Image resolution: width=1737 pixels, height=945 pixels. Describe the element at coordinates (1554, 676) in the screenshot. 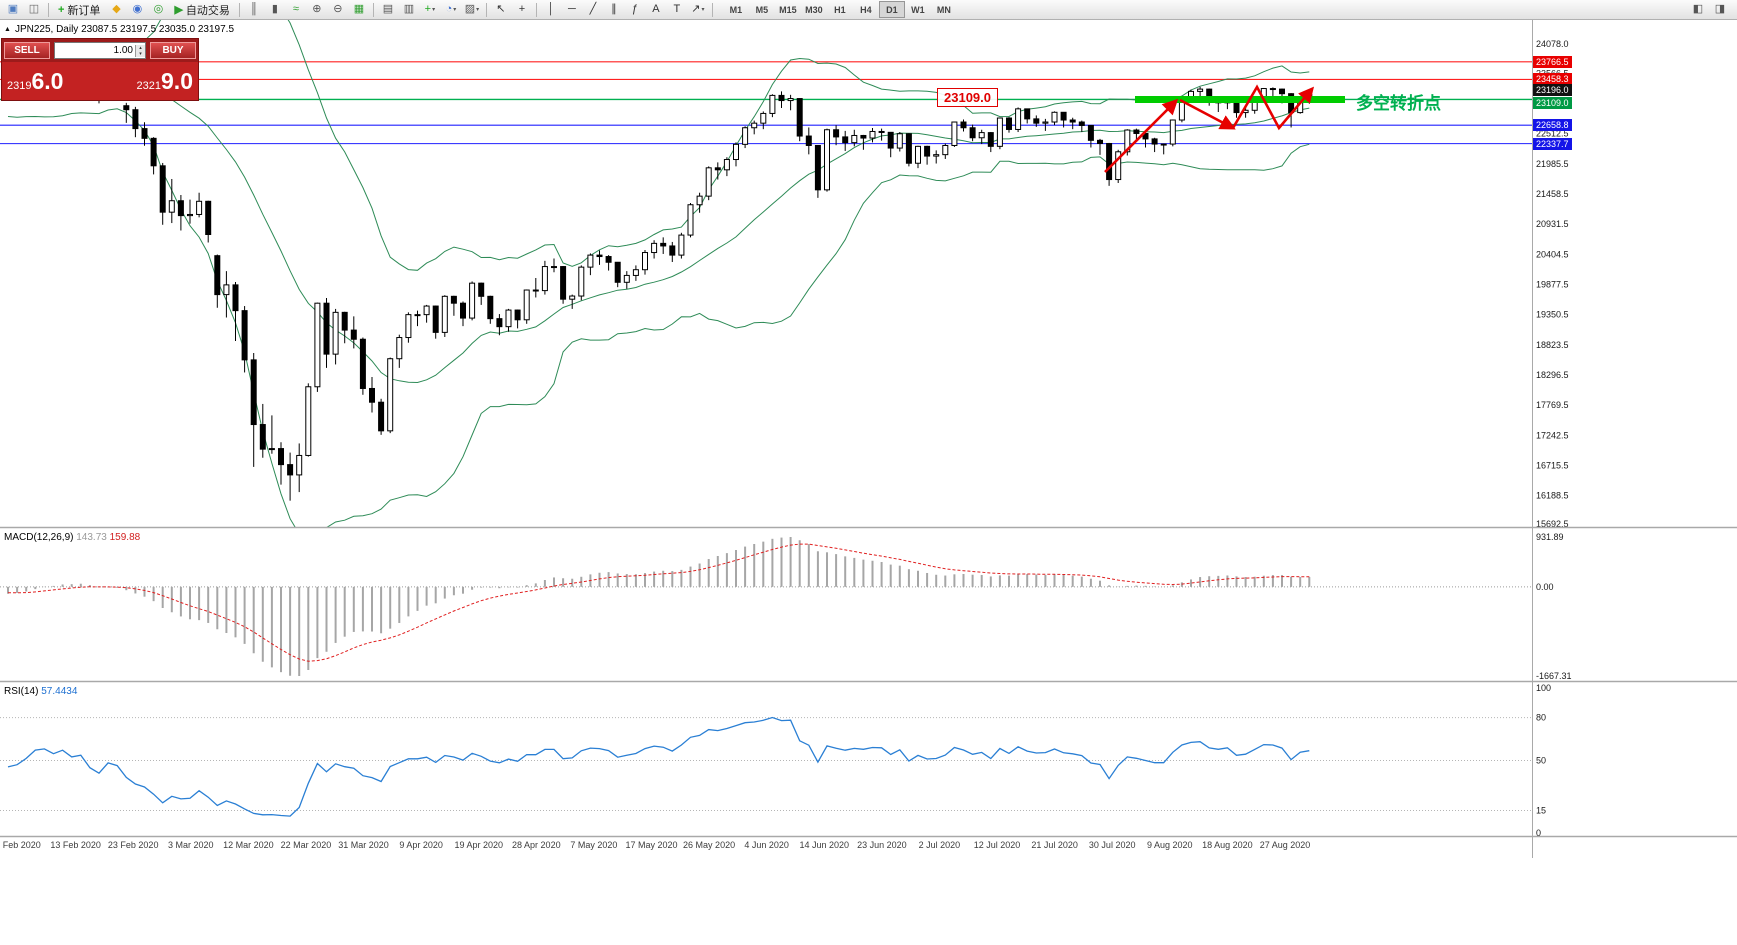

I see `svg-text: -1667.31` at that location.